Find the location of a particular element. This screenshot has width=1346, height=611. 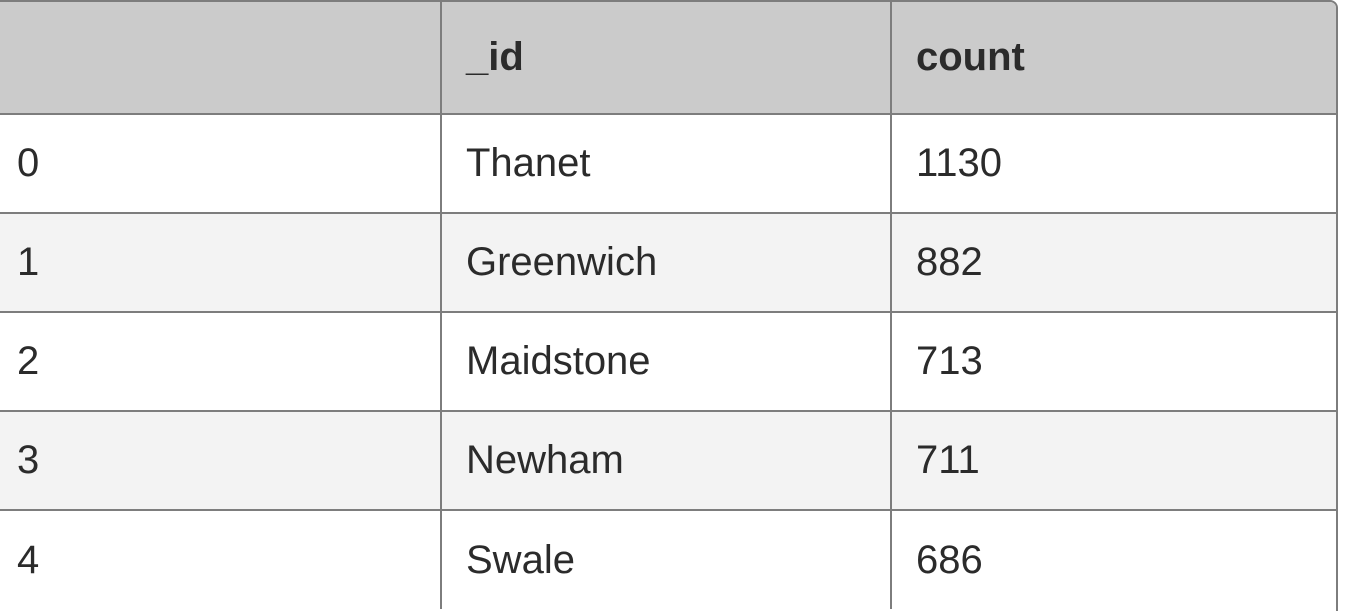

row-id: Swale is located at coordinates (666, 559).